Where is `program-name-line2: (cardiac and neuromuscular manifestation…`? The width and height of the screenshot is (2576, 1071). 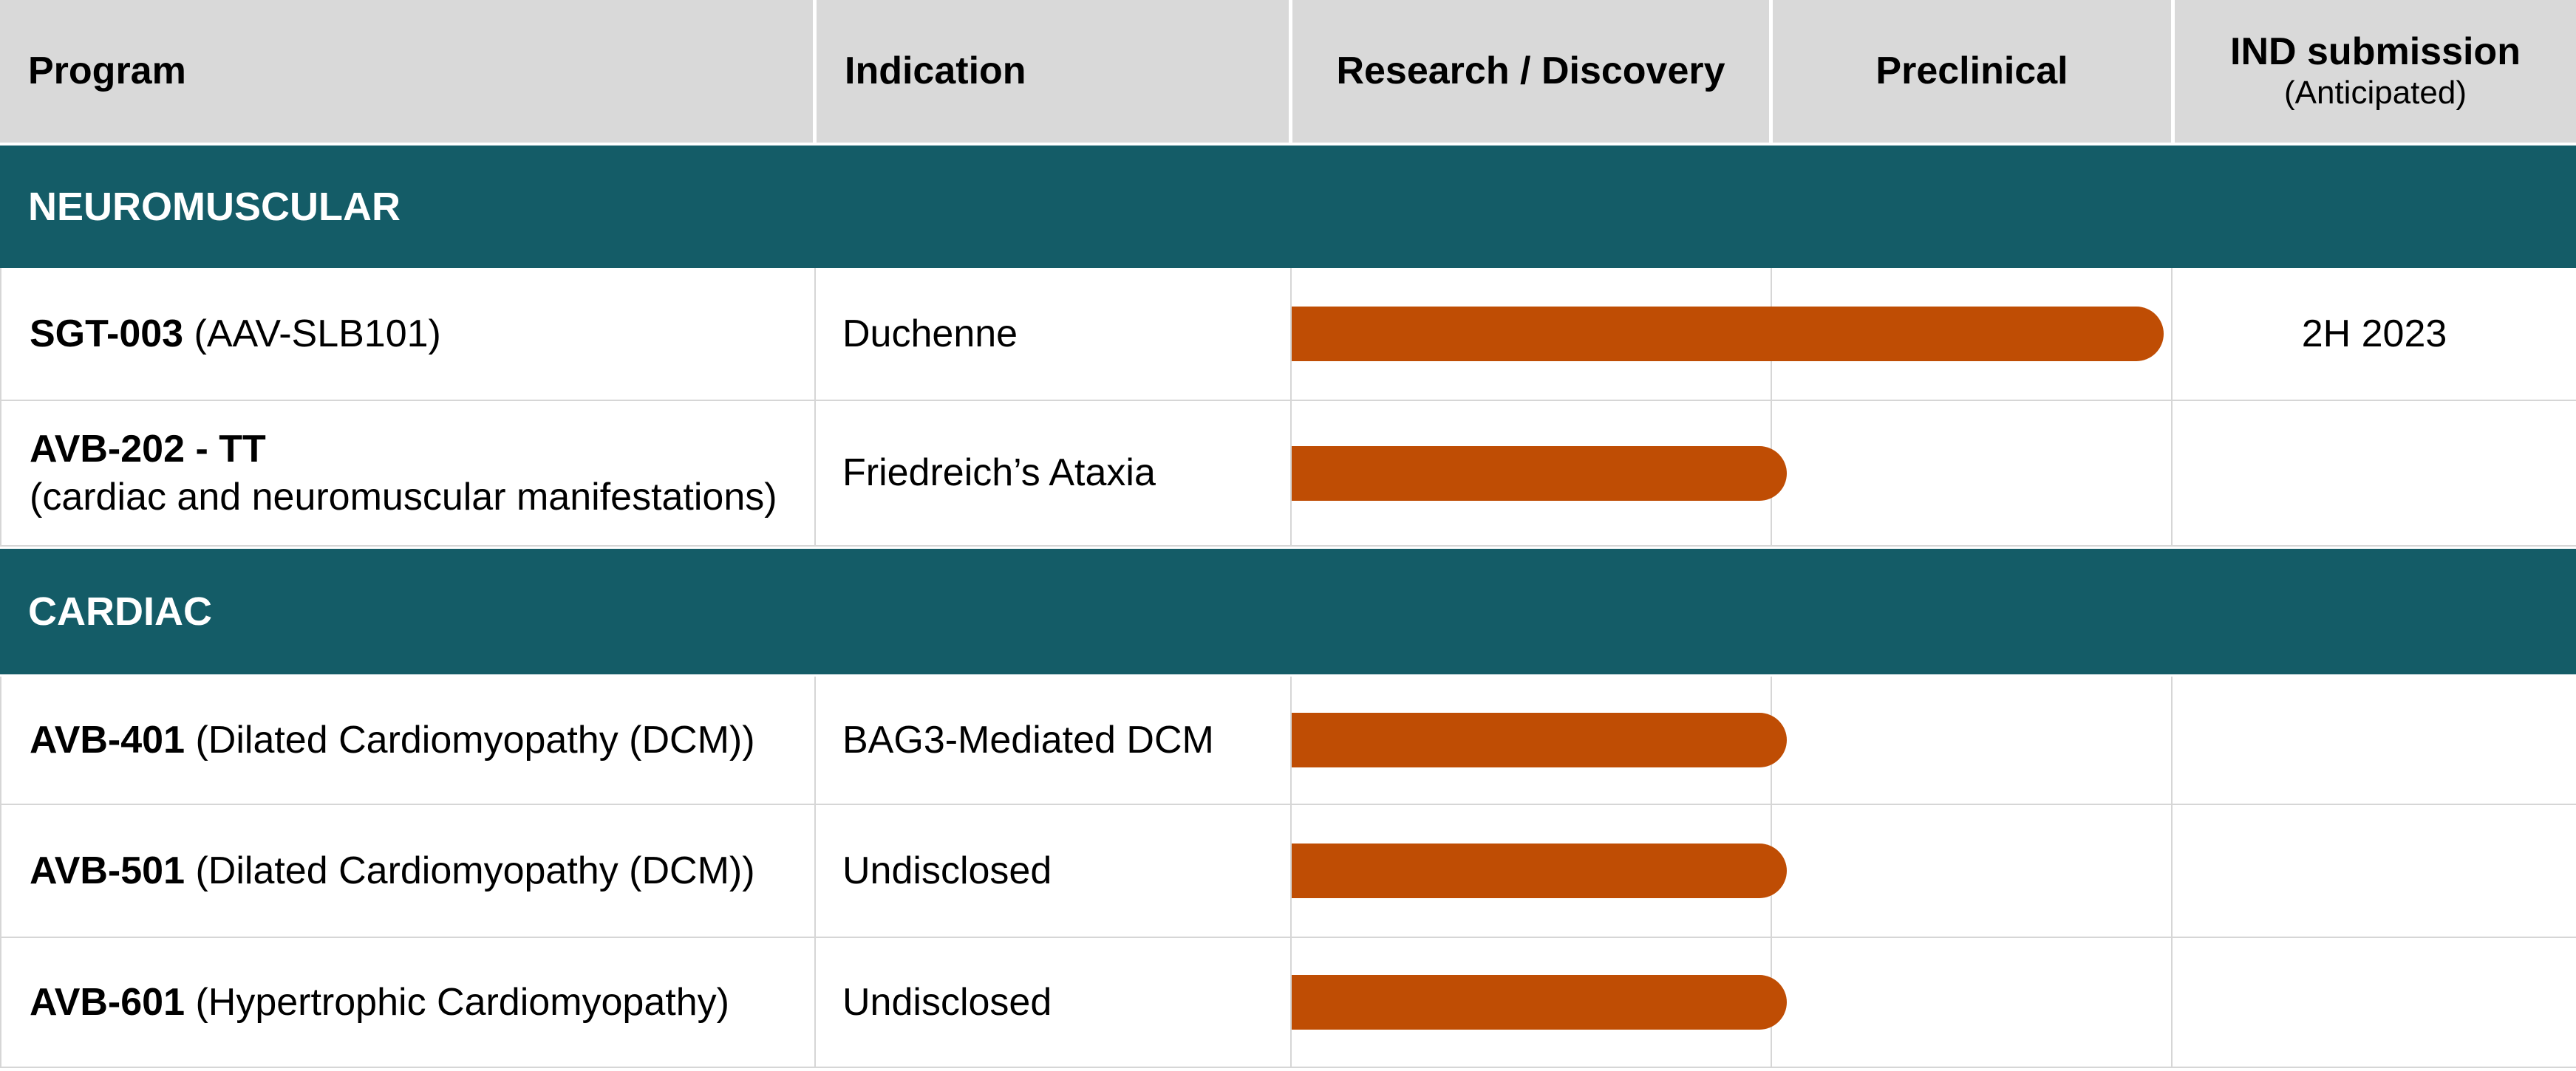 program-name-line2: (cardiac and neuromuscular manifestation… is located at coordinates (403, 497).